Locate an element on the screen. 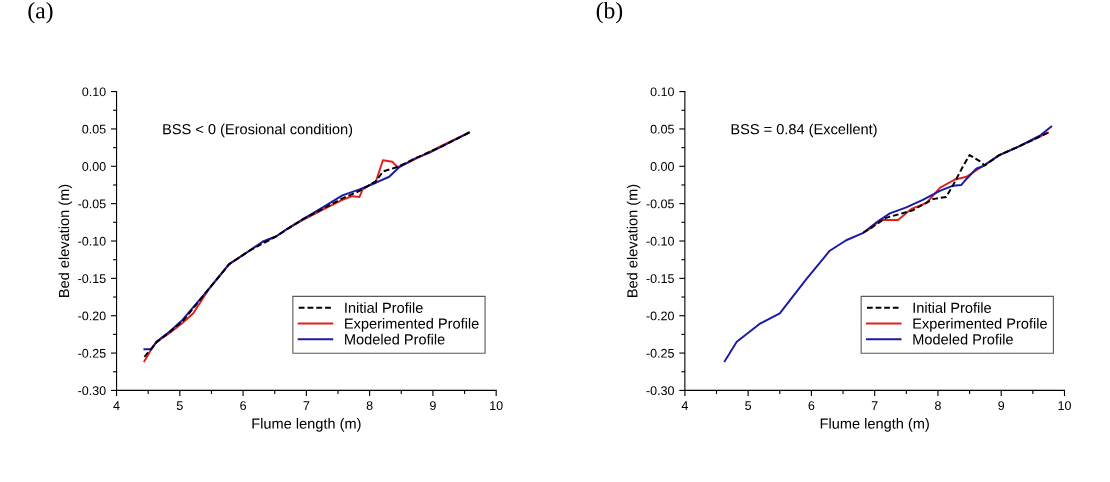 The width and height of the screenshot is (1110, 482). line-series is located at coordinates (888, 244).